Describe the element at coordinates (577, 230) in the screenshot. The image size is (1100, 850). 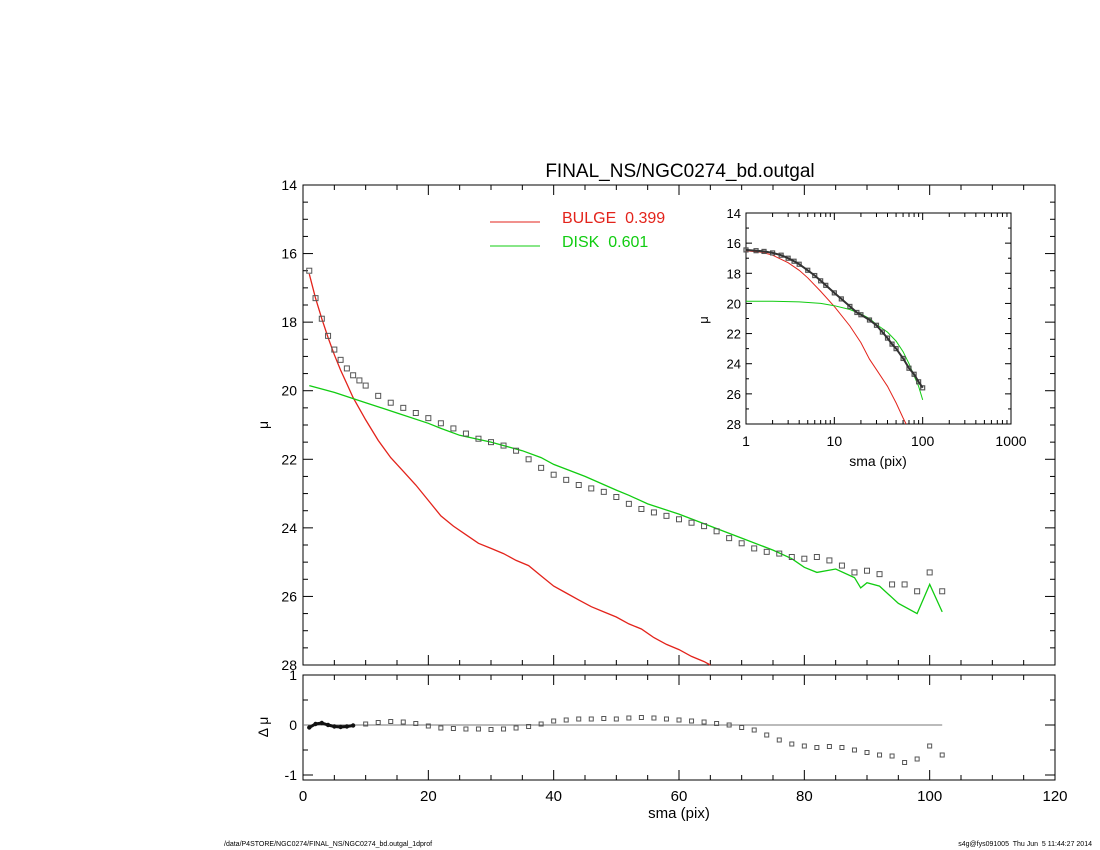
I see `legend: BULGE 0.399 DISK 0.601` at that location.